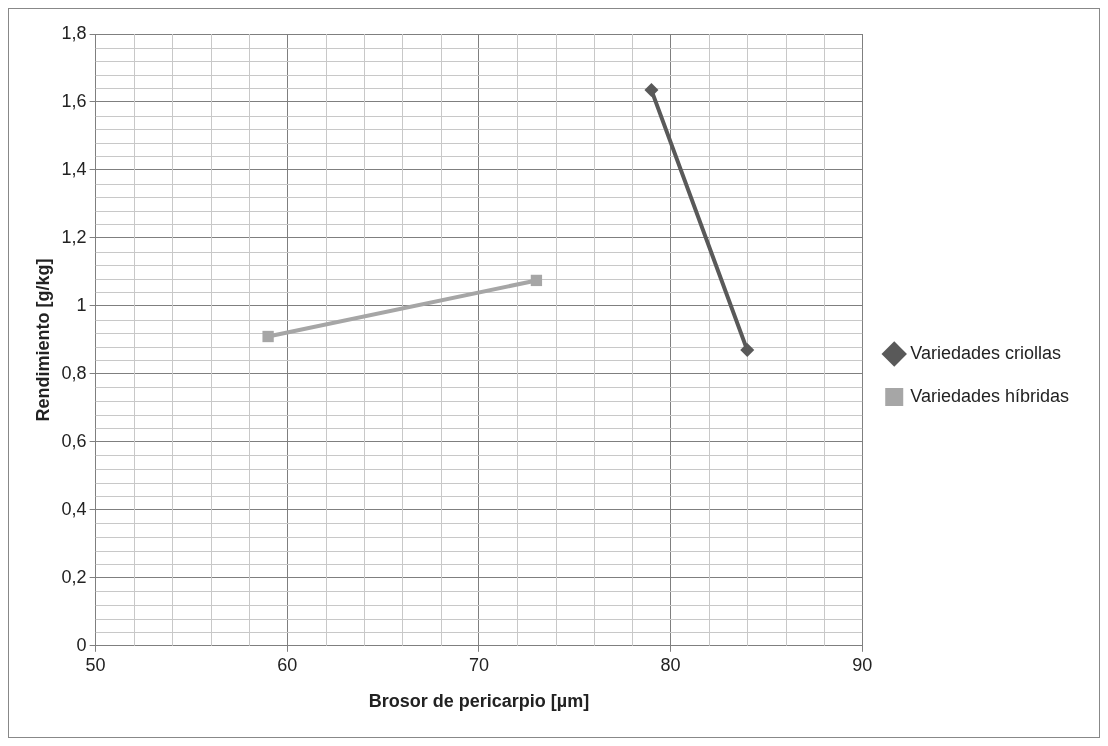  Describe the element at coordinates (74, 372) in the screenshot. I see `y-tick-label: 0,8` at that location.